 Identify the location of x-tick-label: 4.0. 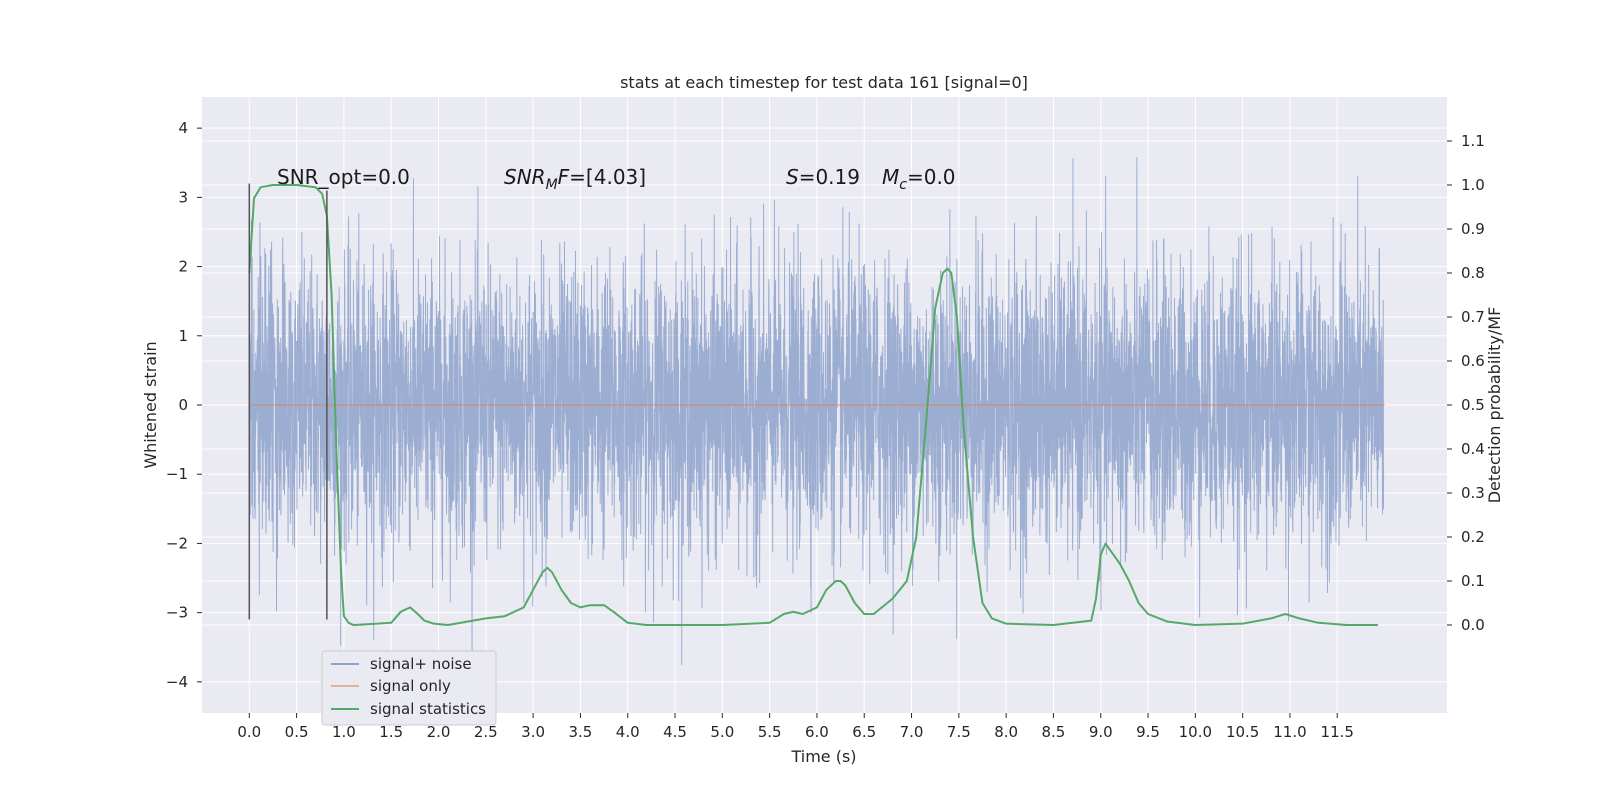
(628, 732).